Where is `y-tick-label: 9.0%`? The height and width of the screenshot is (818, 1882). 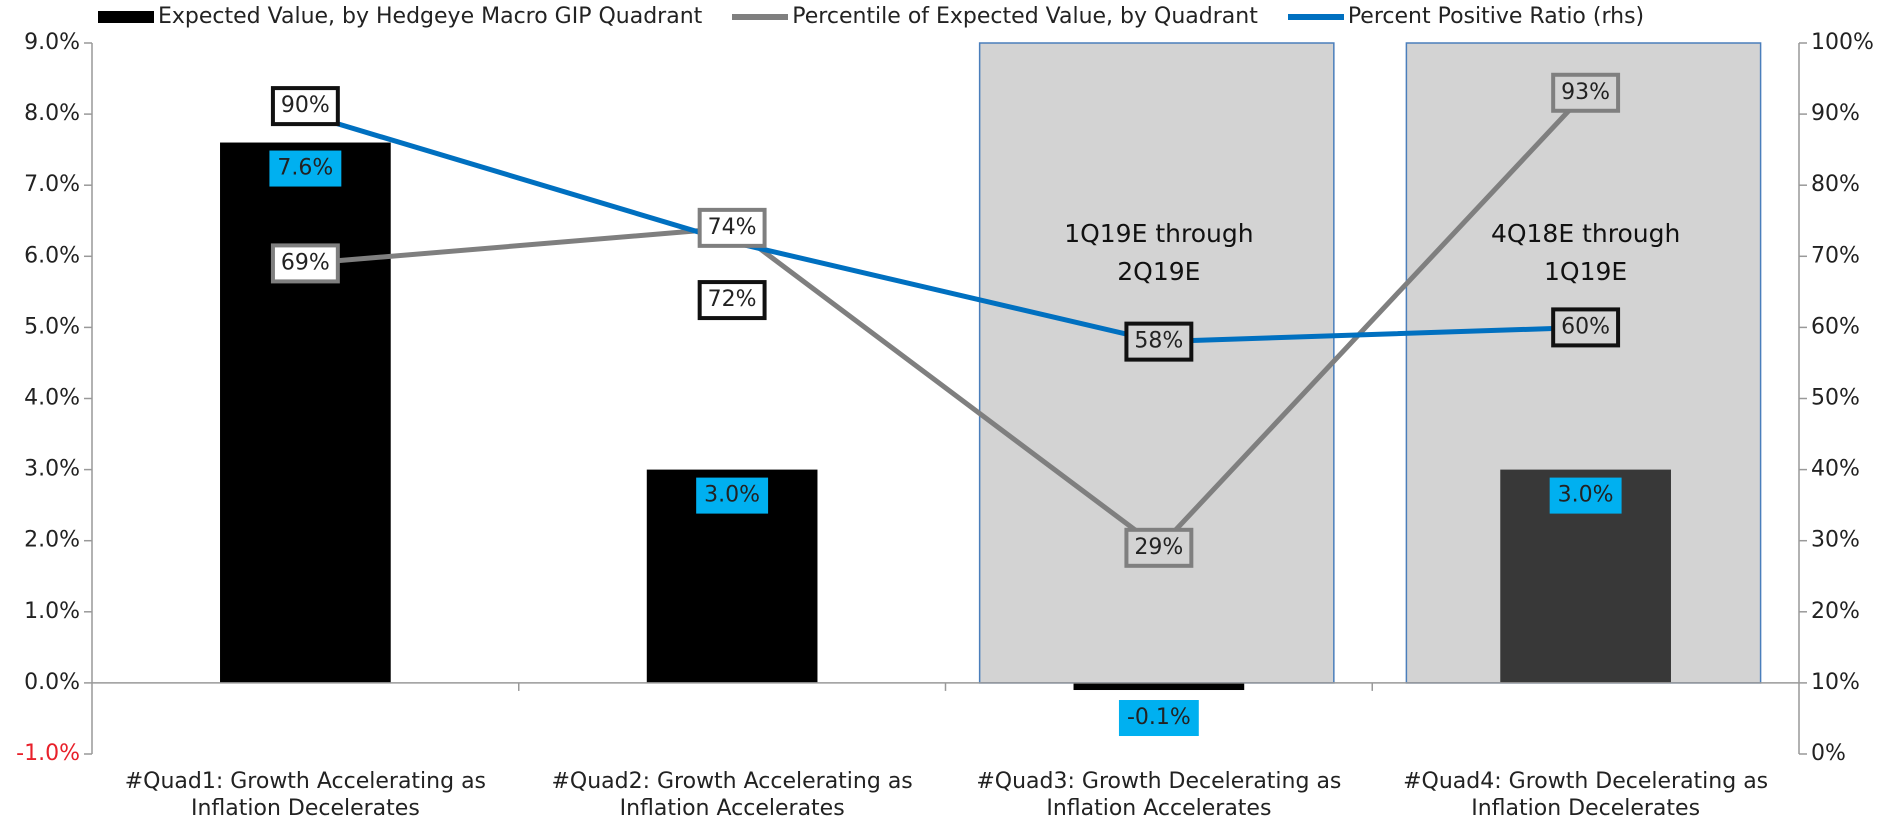
y-tick-label: 9.0% is located at coordinates (52, 42).